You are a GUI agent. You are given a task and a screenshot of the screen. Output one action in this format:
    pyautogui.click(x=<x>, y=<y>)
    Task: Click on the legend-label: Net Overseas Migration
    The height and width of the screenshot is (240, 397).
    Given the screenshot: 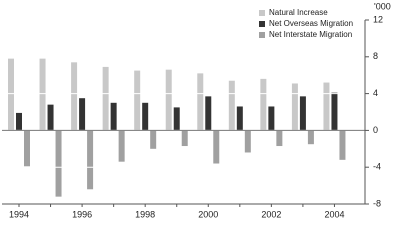 What is the action you would take?
    pyautogui.click(x=311, y=23)
    